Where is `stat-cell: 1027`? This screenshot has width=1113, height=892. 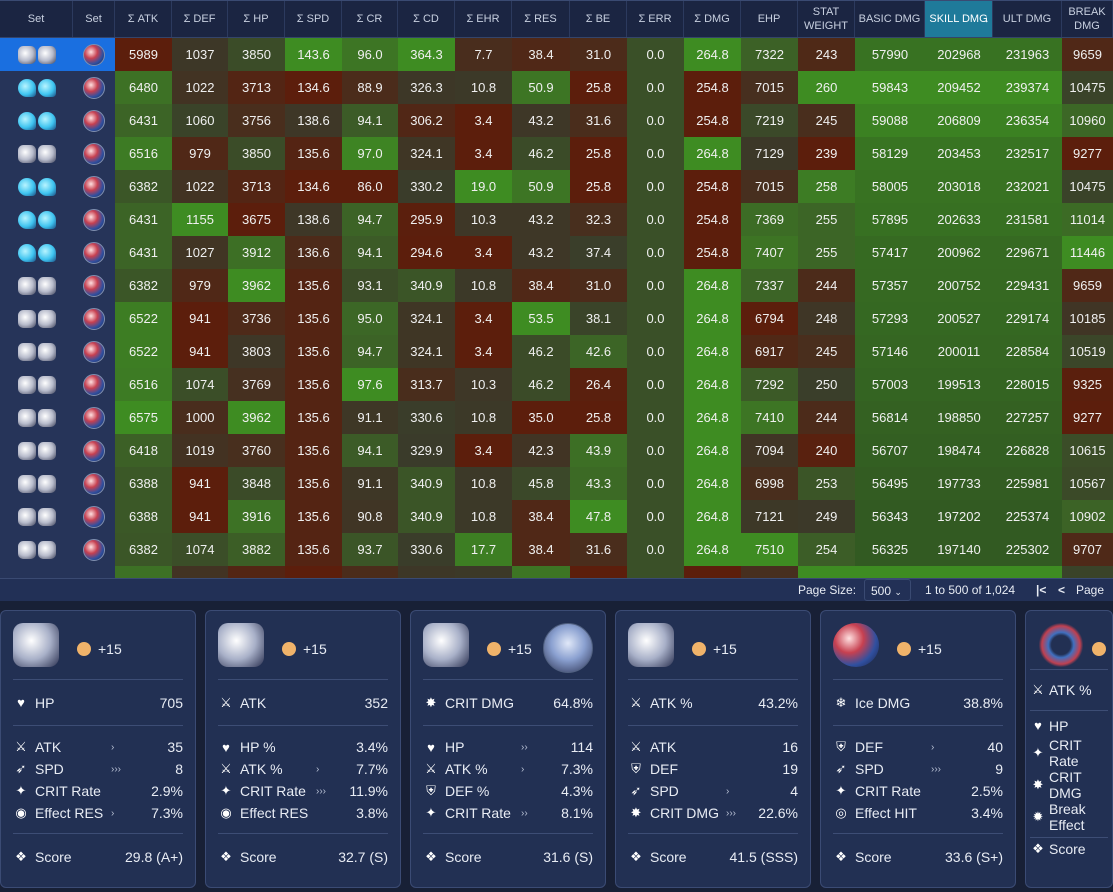
stat-cell: 1027 is located at coordinates (200, 252).